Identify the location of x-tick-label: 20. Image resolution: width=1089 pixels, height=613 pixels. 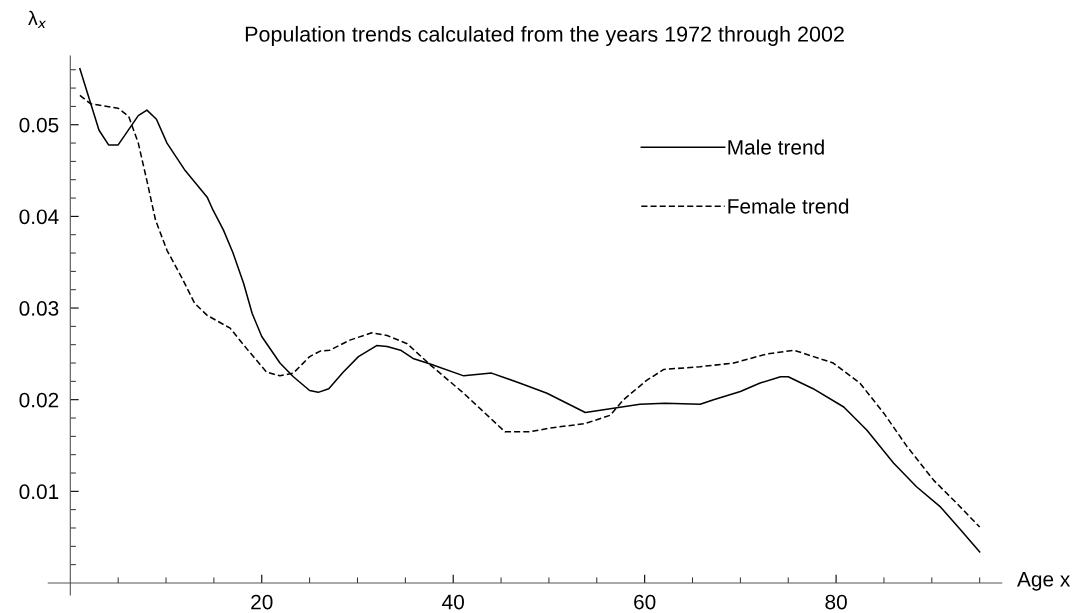
(262, 602).